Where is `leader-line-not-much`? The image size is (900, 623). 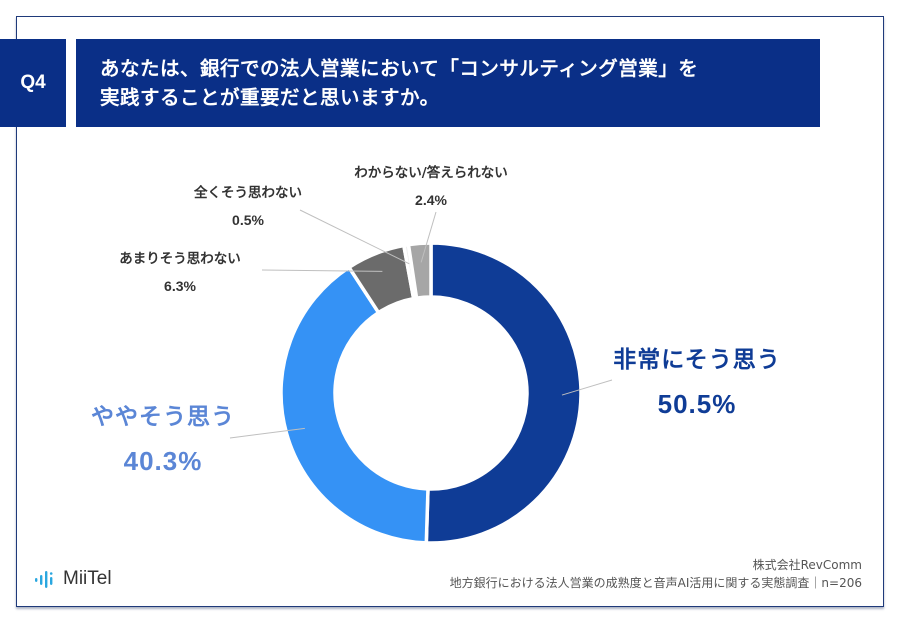 leader-line-not-much is located at coordinates (322, 270).